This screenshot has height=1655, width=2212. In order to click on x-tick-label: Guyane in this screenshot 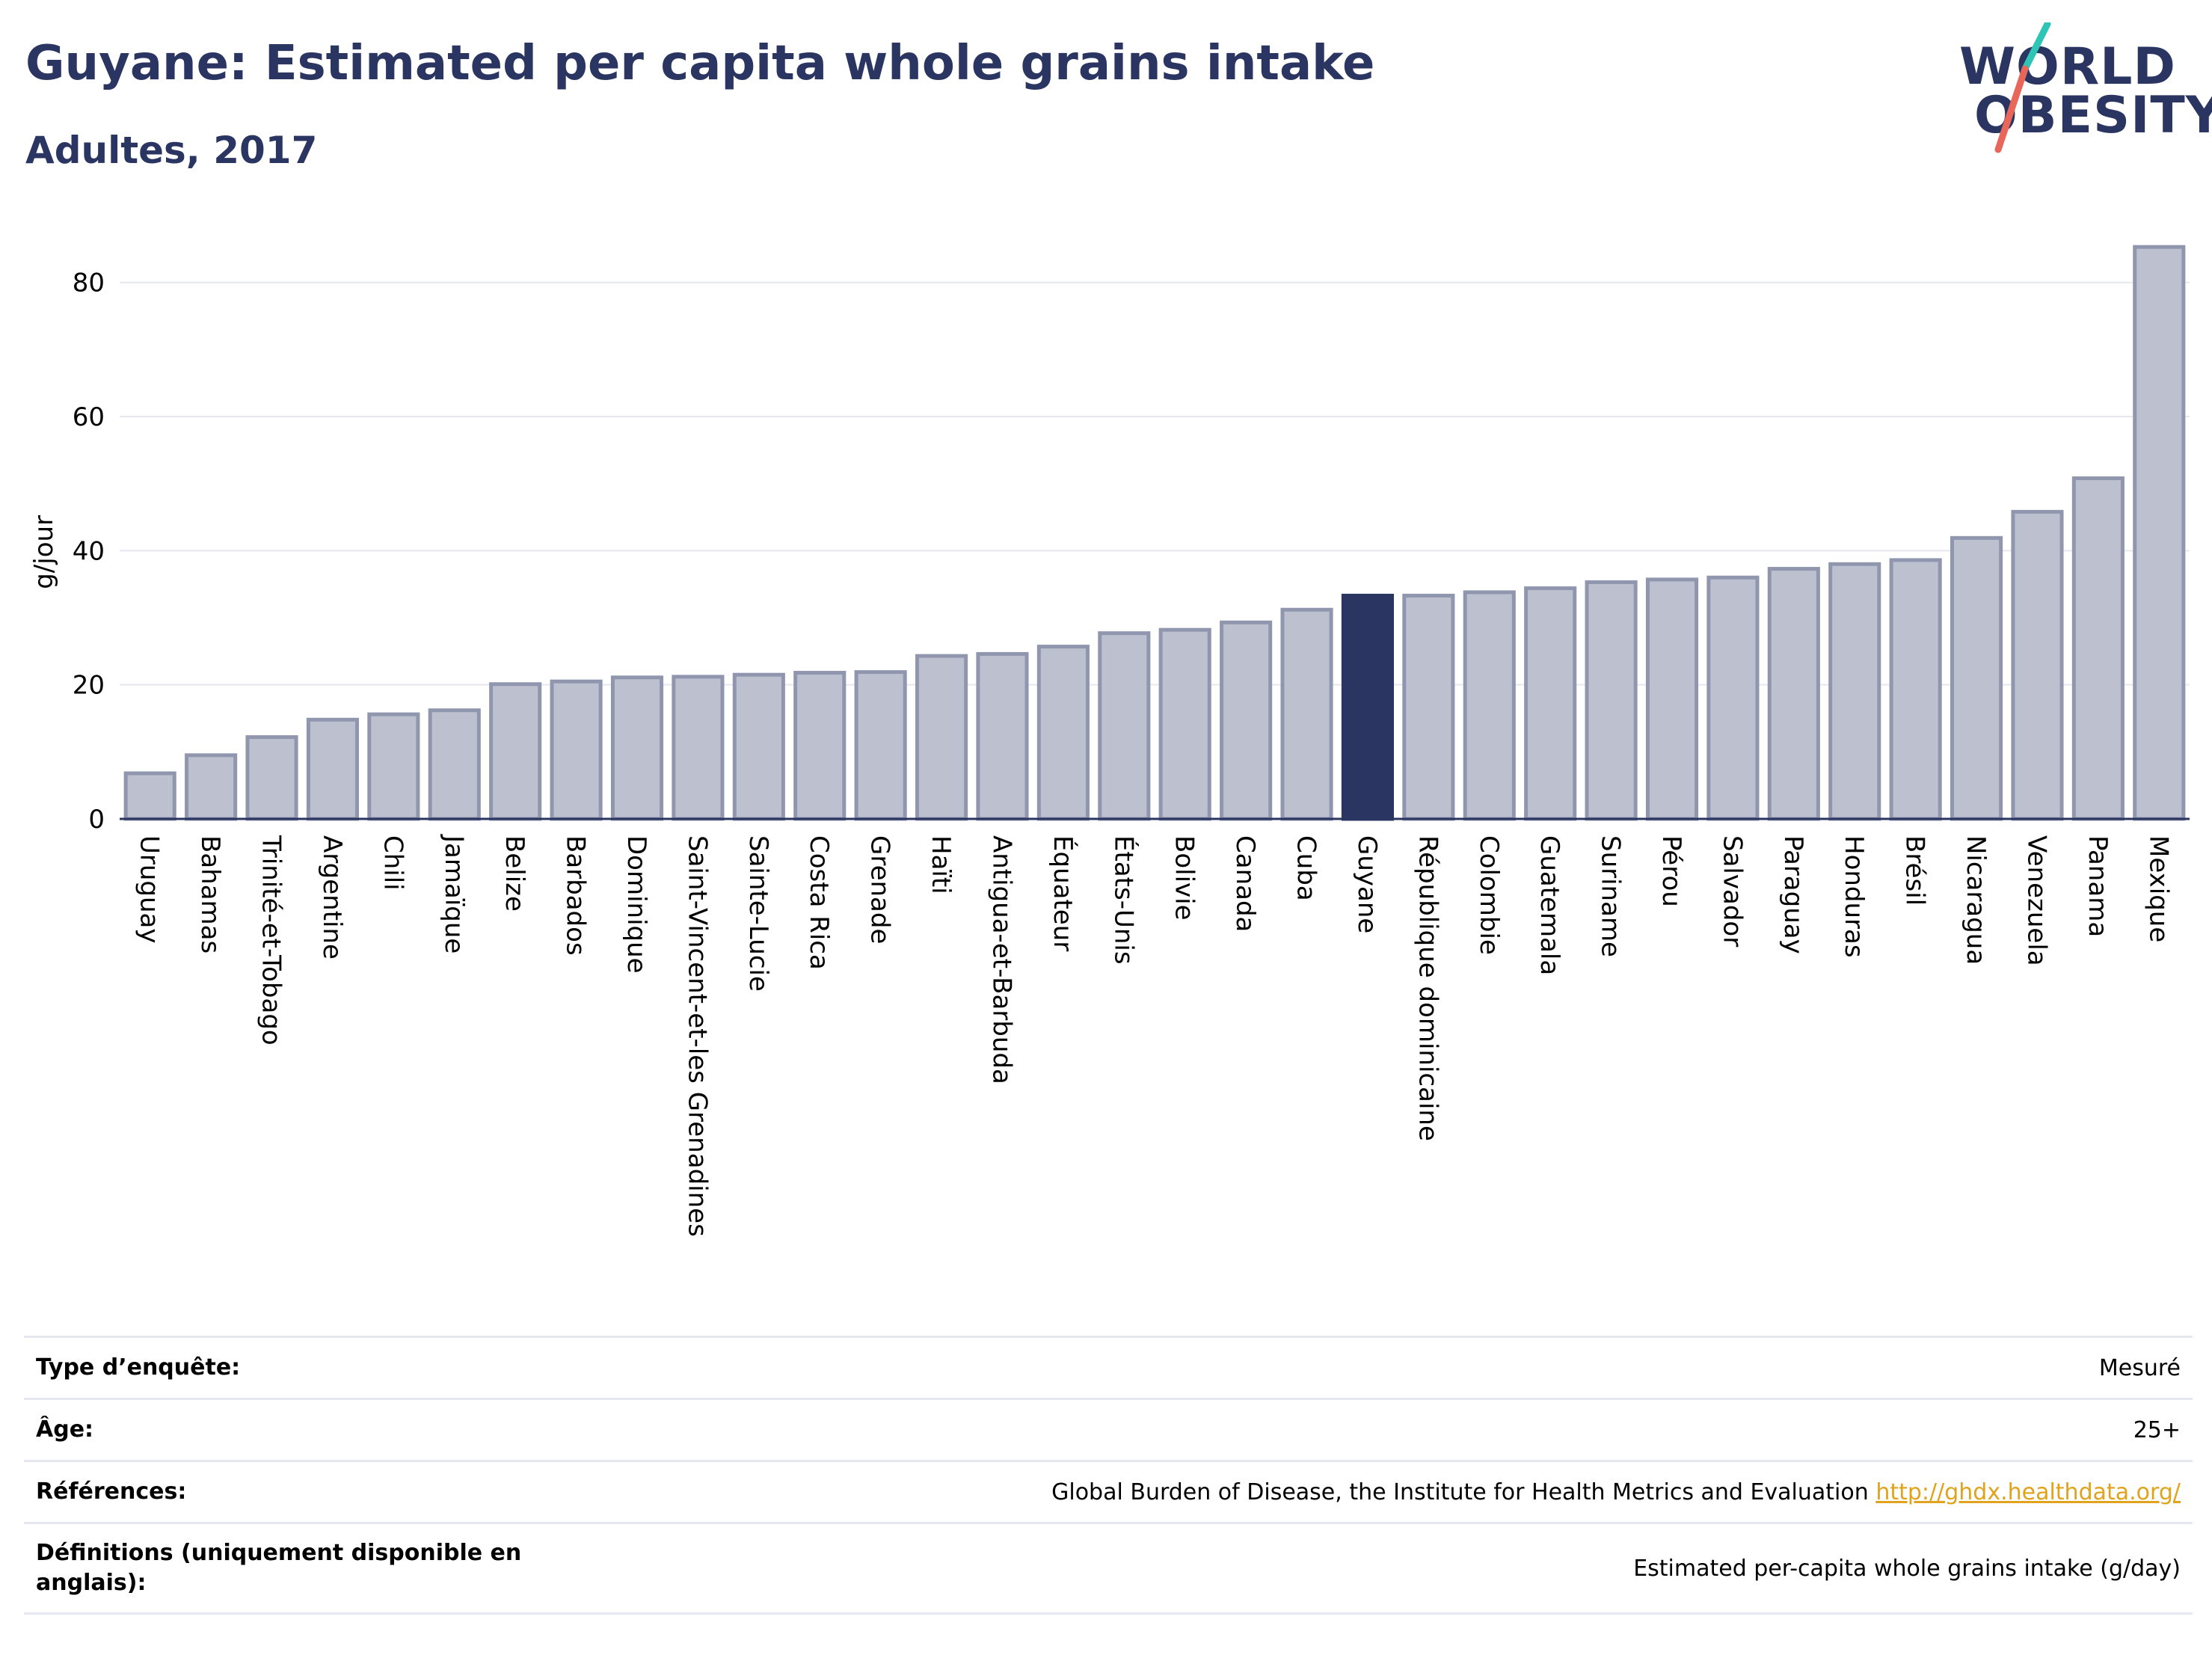, I will do `click(1367, 884)`.